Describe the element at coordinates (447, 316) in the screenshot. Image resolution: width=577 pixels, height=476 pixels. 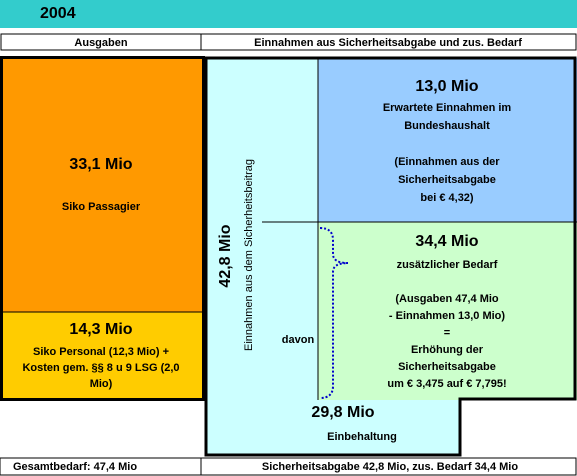
I see `text-line: - Einnahmen 13,0 Mio)` at that location.